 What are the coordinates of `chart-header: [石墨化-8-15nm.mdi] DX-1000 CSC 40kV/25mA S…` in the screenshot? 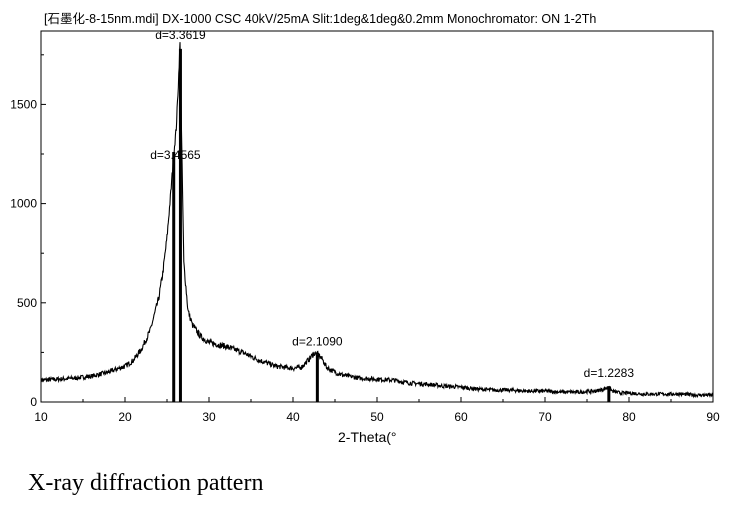 It's located at (320, 19).